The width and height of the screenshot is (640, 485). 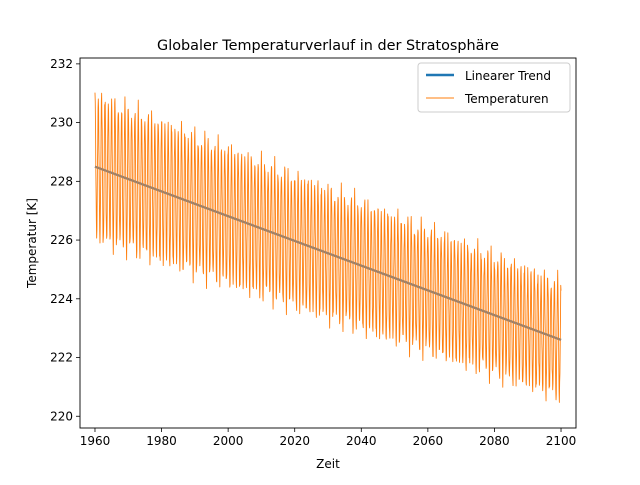 What do you see at coordinates (32, 243) in the screenshot?
I see `y-axis-label: Temperatur [K]` at bounding box center [32, 243].